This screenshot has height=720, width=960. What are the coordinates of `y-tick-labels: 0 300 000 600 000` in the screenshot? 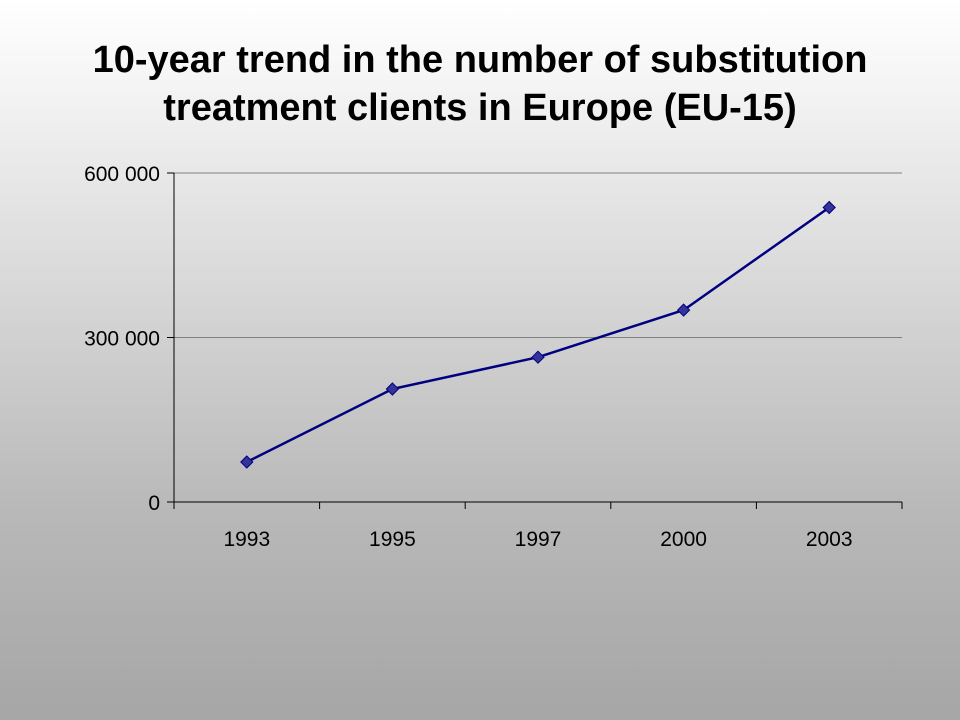 It's located at (122, 339).